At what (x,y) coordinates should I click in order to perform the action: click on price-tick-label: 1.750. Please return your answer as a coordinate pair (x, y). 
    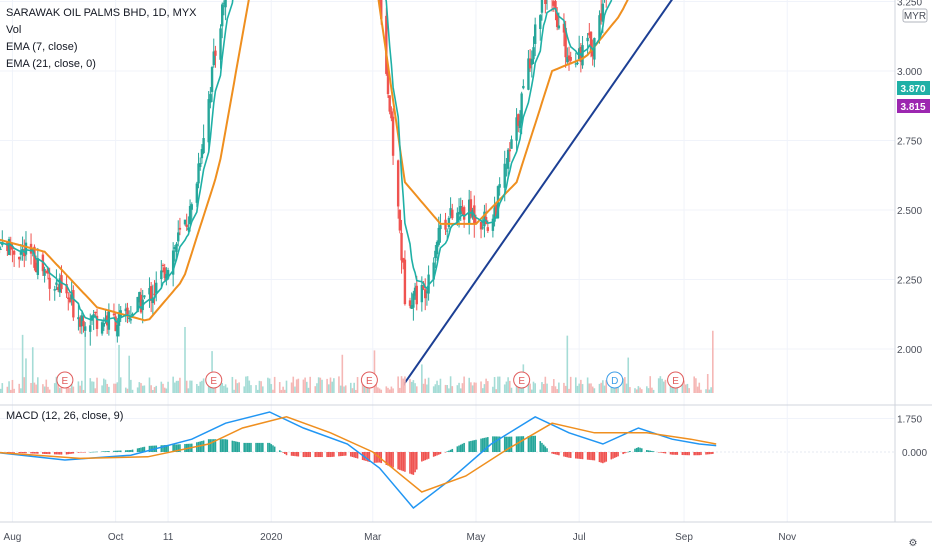
    Looking at the image, I should click on (909, 420).